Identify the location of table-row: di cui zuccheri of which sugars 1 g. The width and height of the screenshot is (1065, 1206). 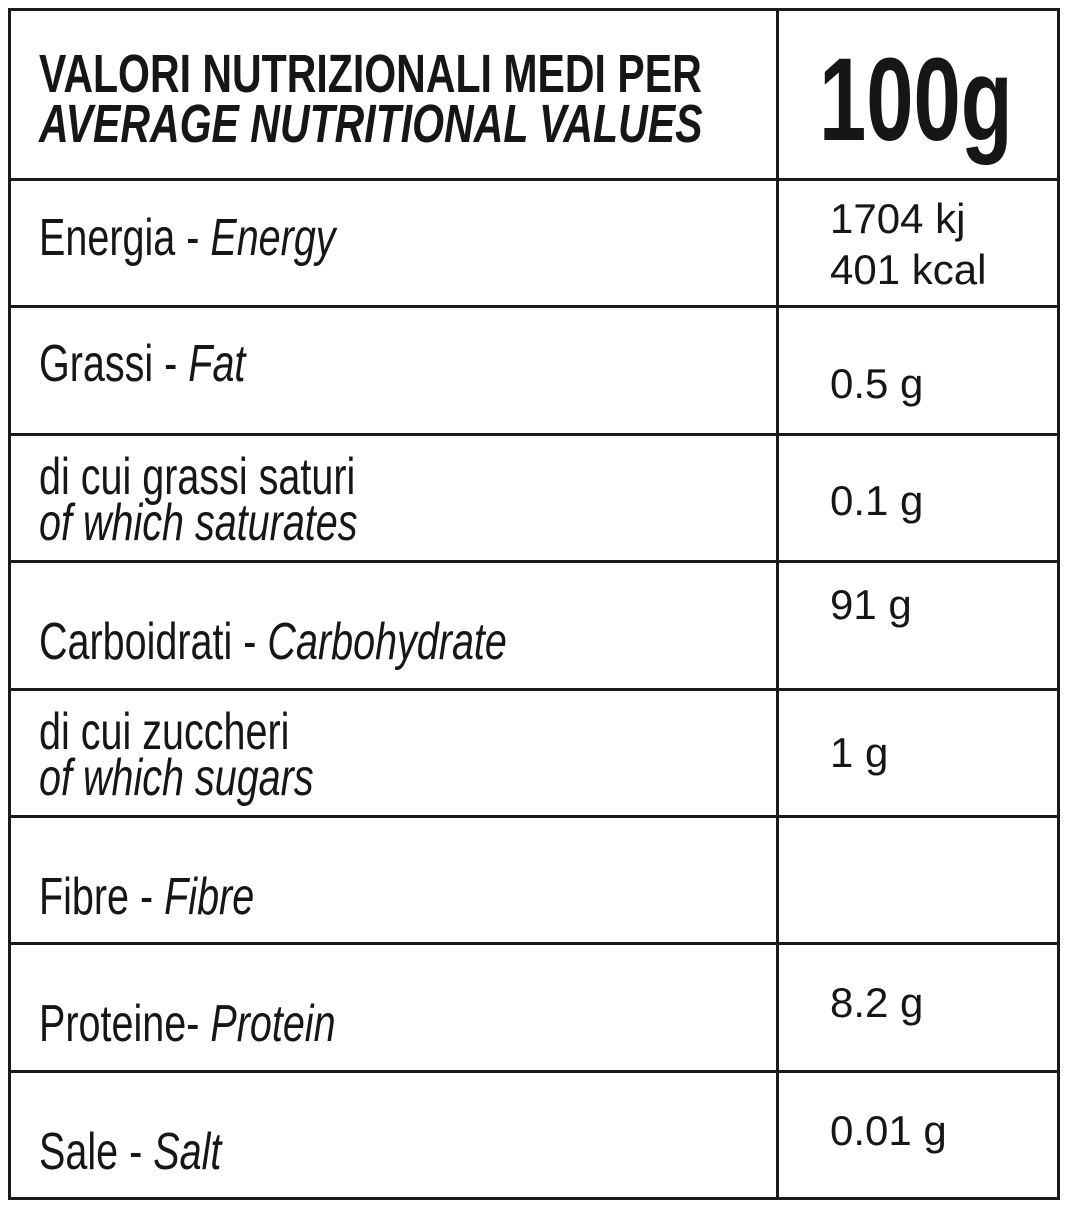
(534, 751).